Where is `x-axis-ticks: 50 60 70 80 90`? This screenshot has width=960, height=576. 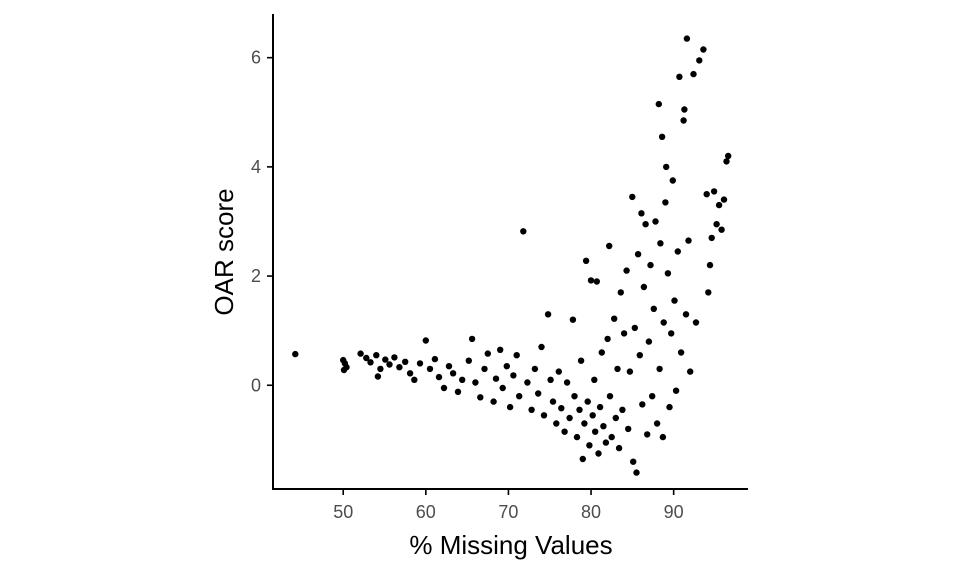 x-axis-ticks: 50 60 70 80 90 is located at coordinates (508, 505).